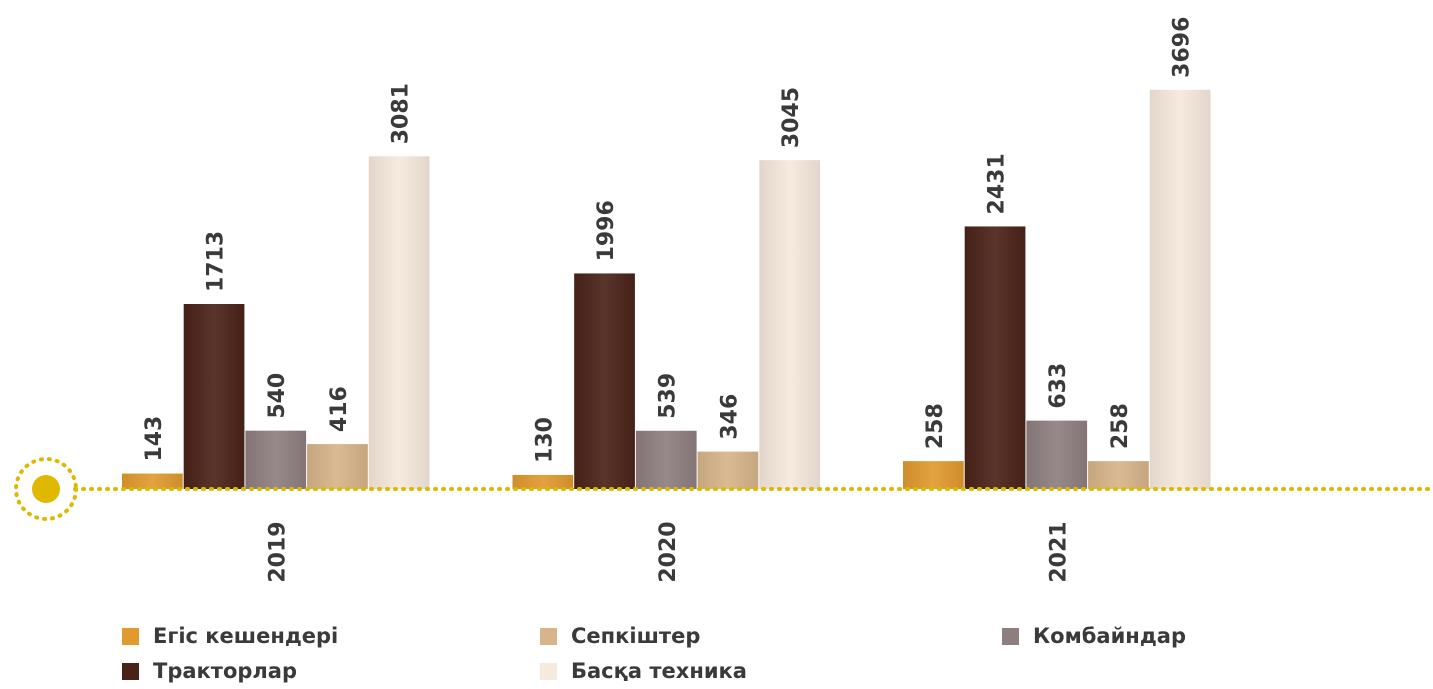 Image resolution: width=1433 pixels, height=689 pixels. What do you see at coordinates (997, 183) in the screenshot?
I see `value-label: 2431` at bounding box center [997, 183].